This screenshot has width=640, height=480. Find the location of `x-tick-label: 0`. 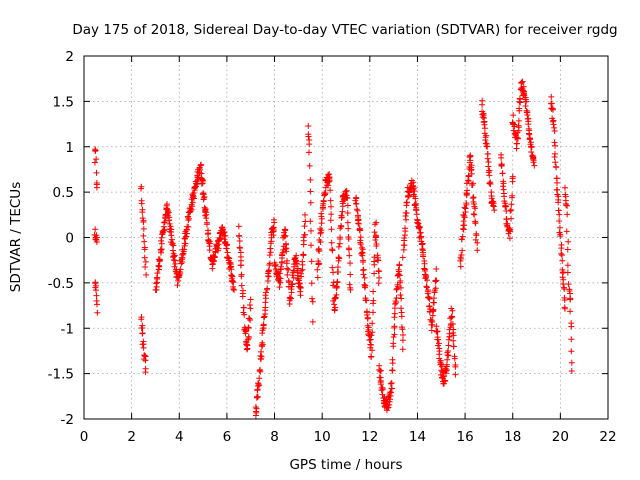

x-tick-label: 0 is located at coordinates (84, 437).